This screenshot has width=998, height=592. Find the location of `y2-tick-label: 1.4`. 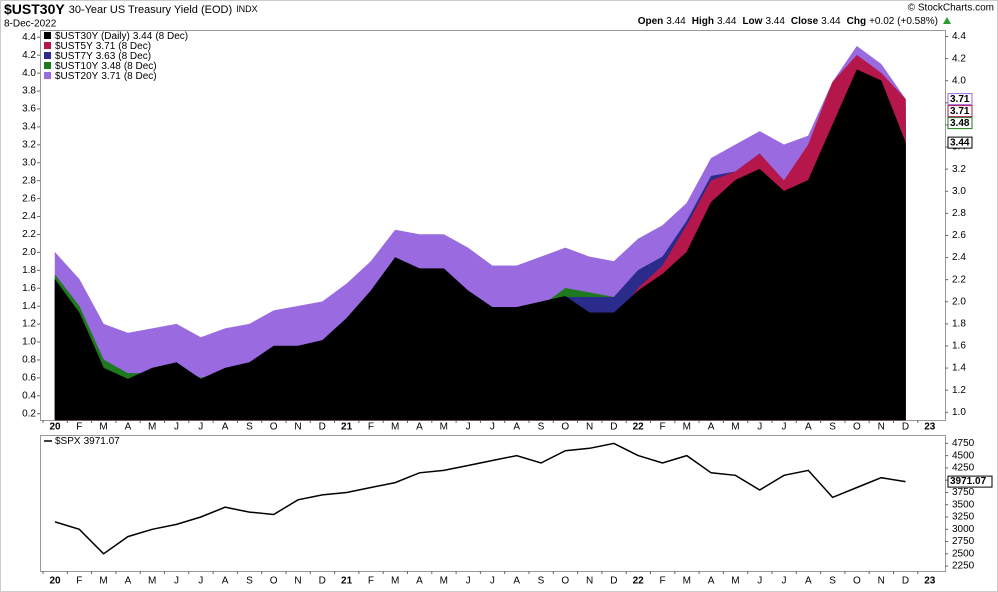

y2-tick-label: 1.4 is located at coordinates (959, 368).